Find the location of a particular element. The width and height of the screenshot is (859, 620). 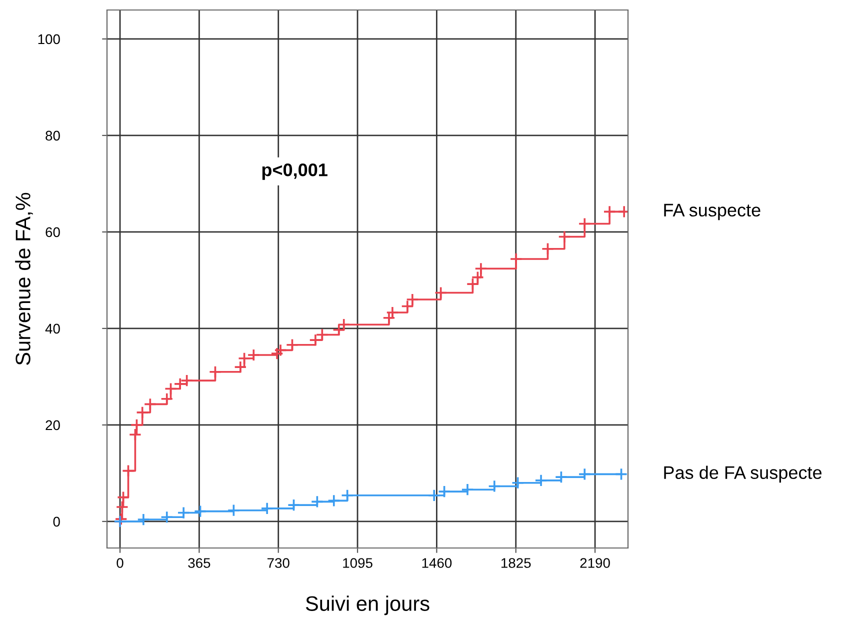

x-tick-label: 0 is located at coordinates (120, 563).